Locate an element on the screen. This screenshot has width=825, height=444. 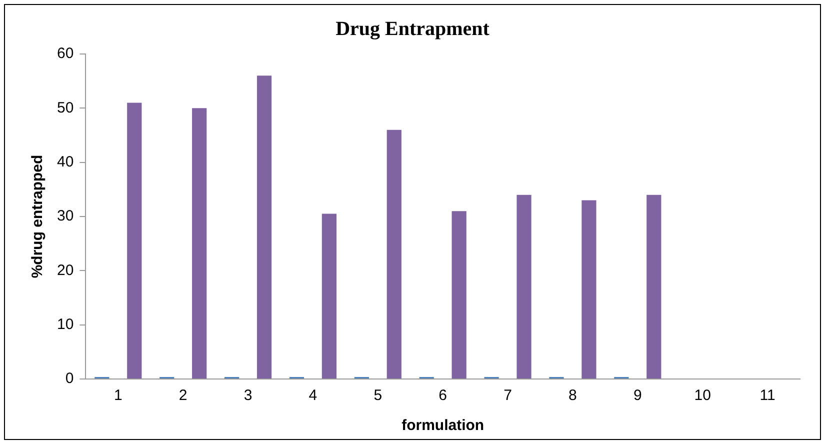
x-tick-label: 9 is located at coordinates (637, 395).